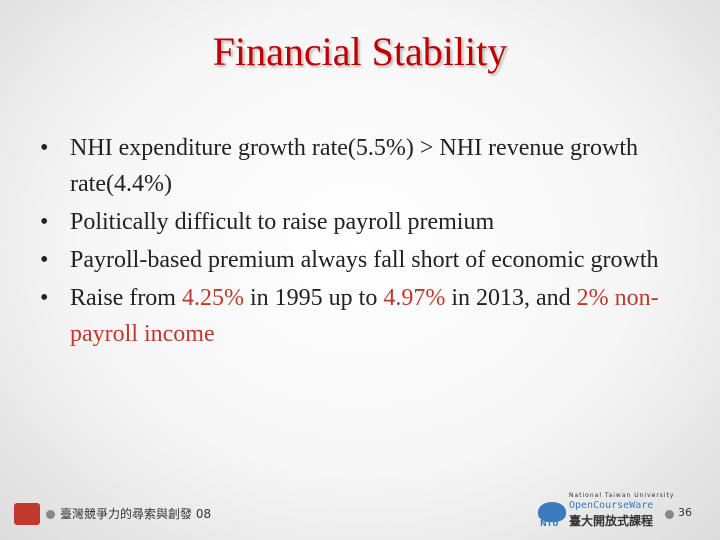 Image resolution: width=720 pixels, height=540 pixels. What do you see at coordinates (685, 512) in the screenshot?
I see `page-number: 36` at bounding box center [685, 512].